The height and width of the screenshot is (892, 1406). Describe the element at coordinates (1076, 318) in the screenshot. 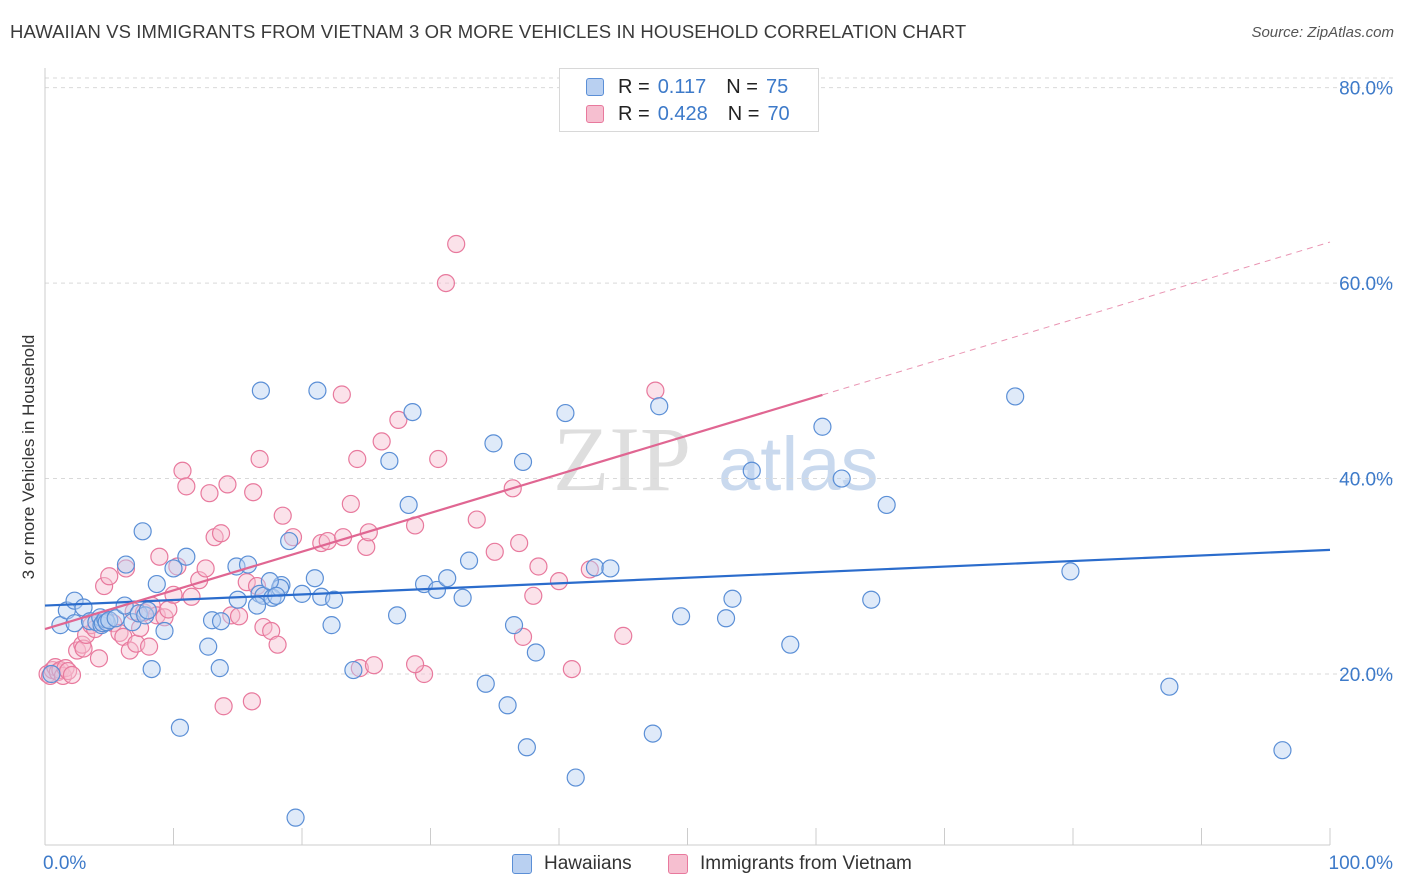

I see `trend-line-vietnam-extension` at that location.